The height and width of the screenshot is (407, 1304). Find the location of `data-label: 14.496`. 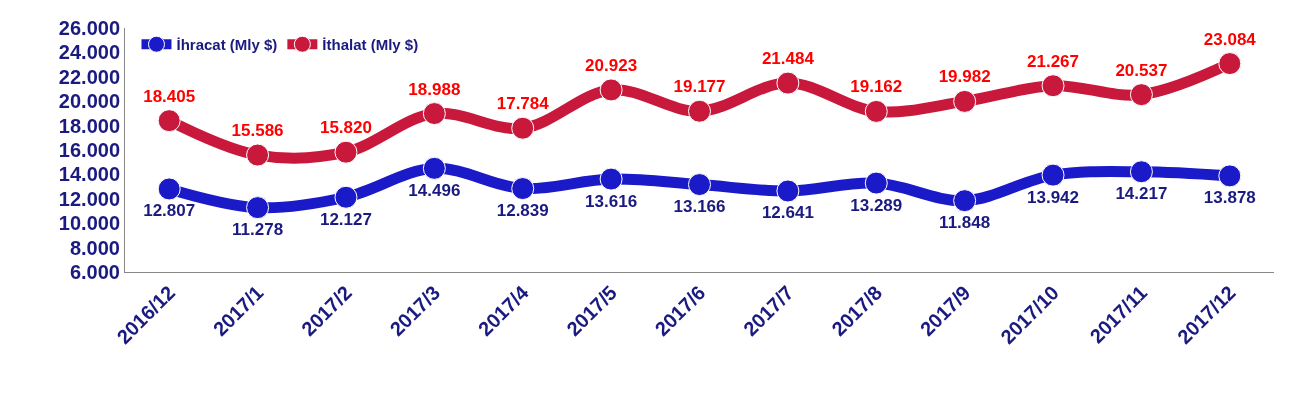

data-label: 14.496 is located at coordinates (434, 190).